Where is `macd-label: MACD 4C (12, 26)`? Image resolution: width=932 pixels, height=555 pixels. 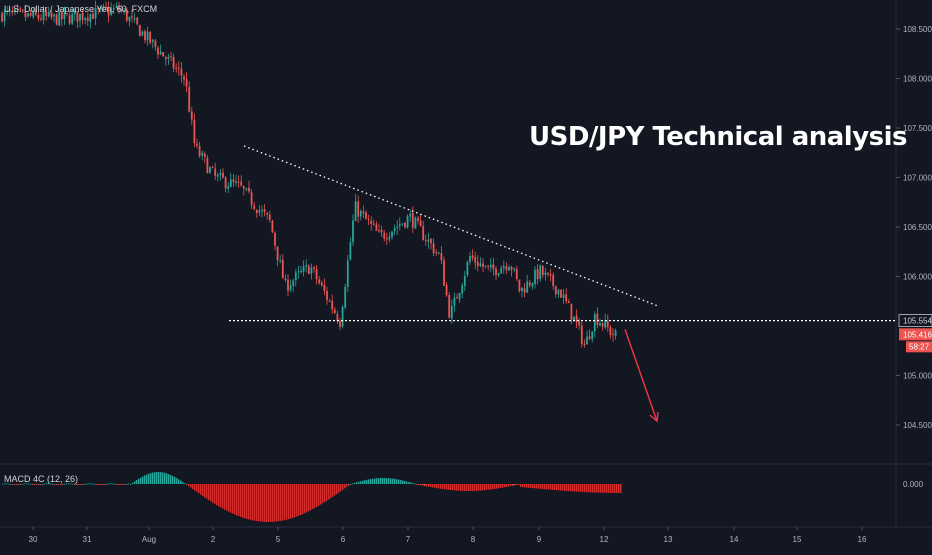 macd-label: MACD 4C (12, 26) is located at coordinates (41, 479).